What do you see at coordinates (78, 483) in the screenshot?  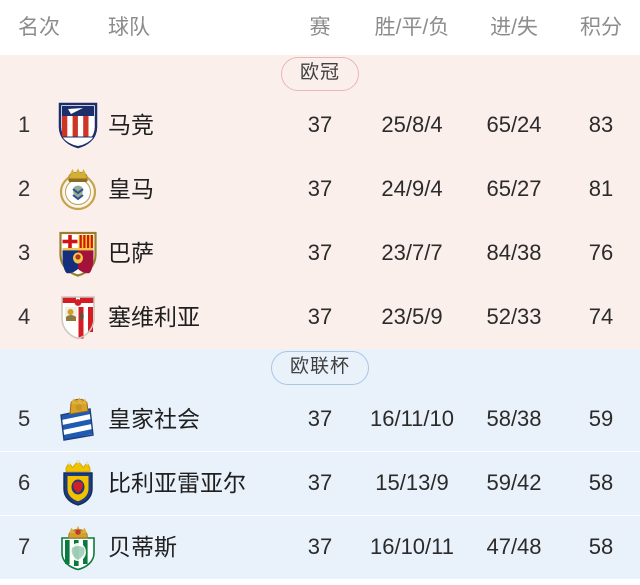 I see `villarreal-crest` at bounding box center [78, 483].